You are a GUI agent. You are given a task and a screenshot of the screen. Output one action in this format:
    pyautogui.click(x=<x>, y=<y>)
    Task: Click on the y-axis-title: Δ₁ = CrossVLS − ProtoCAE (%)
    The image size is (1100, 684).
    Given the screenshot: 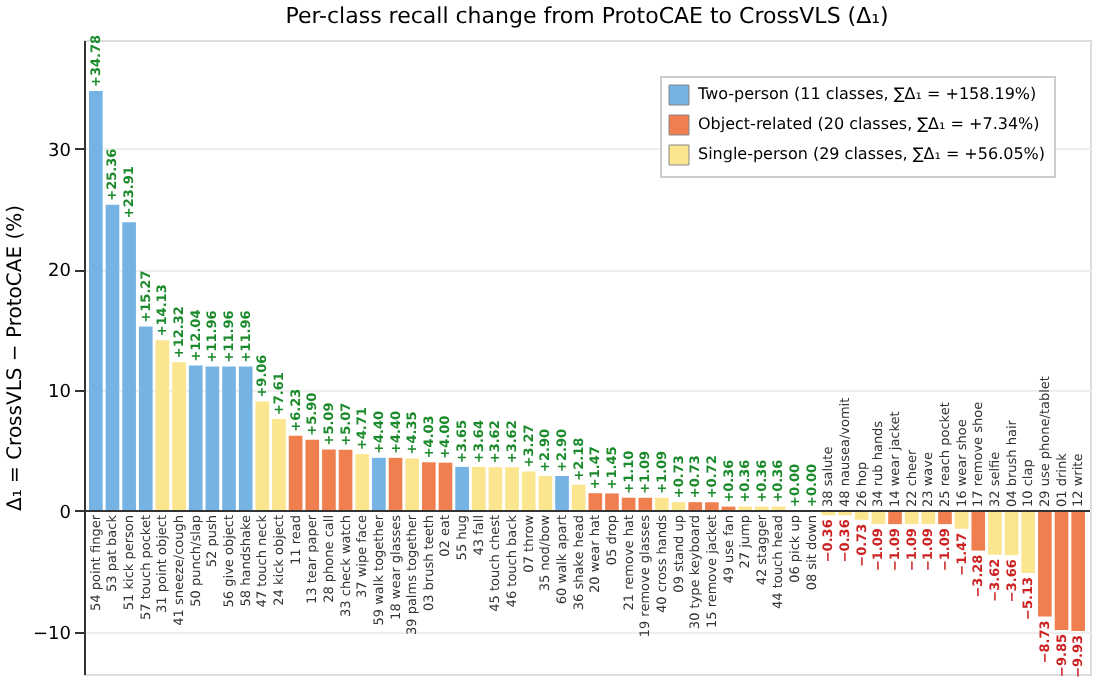 What is the action you would take?
    pyautogui.click(x=16, y=358)
    